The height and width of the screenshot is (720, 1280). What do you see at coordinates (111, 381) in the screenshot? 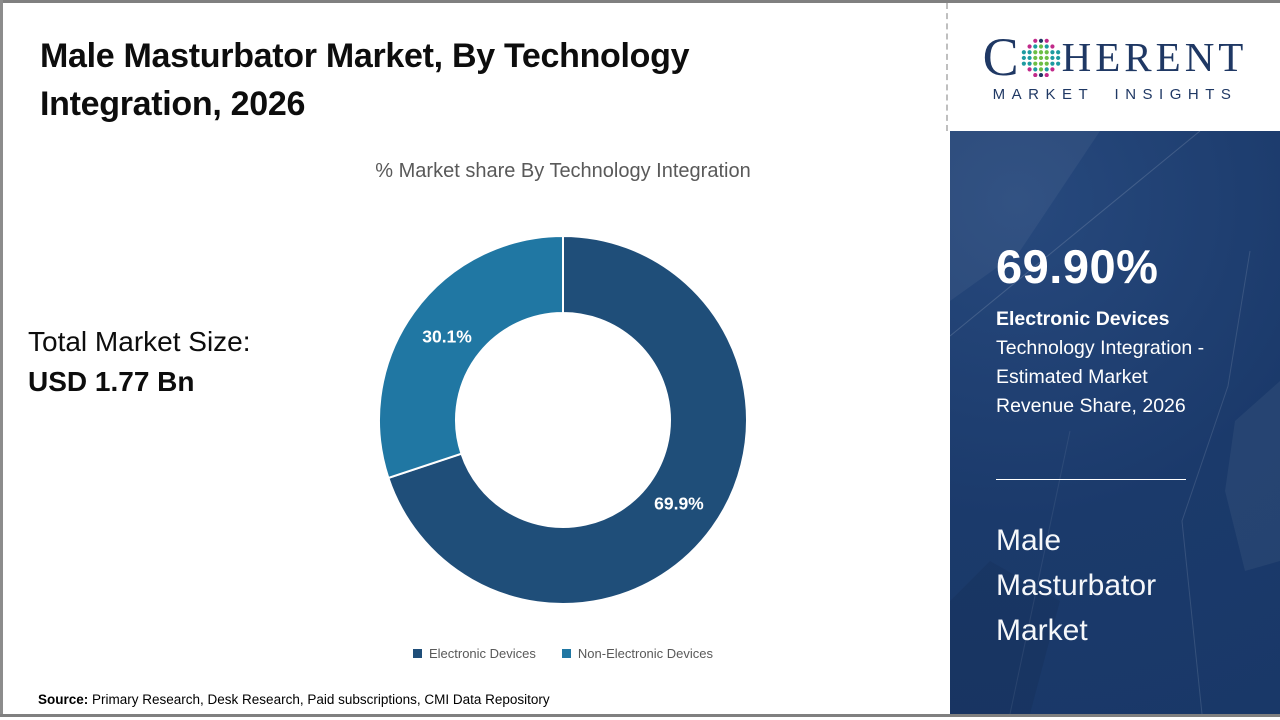
I see `total-market-value: USD 1.77 Bn` at bounding box center [111, 381].